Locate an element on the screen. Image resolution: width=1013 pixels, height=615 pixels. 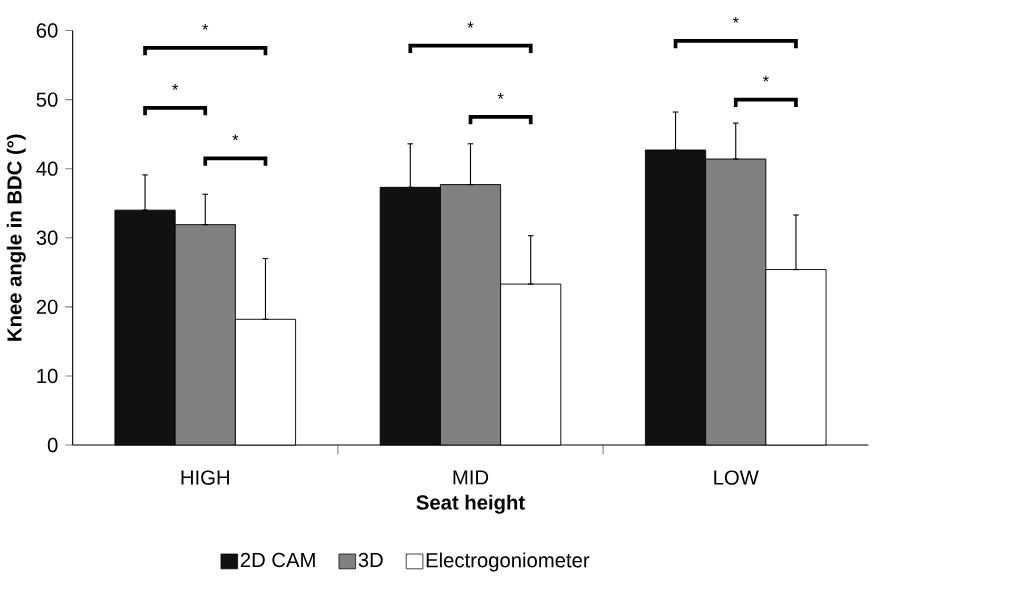
legend-label: 3D is located at coordinates (370, 560).